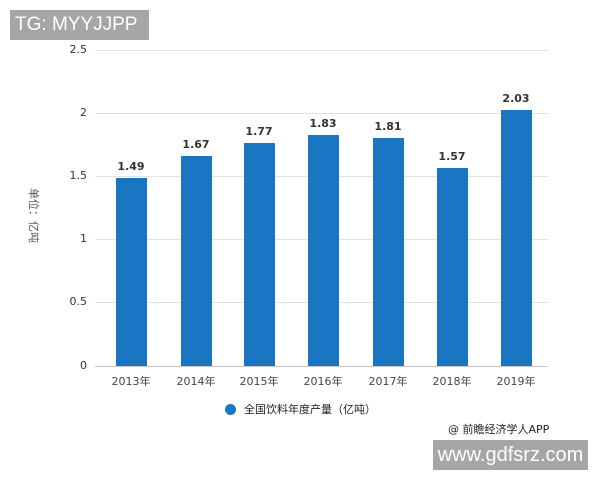  Describe the element at coordinates (510, 455) in the screenshot. I see `watermark-banner-bottom: www.gdfsrz.com` at that location.